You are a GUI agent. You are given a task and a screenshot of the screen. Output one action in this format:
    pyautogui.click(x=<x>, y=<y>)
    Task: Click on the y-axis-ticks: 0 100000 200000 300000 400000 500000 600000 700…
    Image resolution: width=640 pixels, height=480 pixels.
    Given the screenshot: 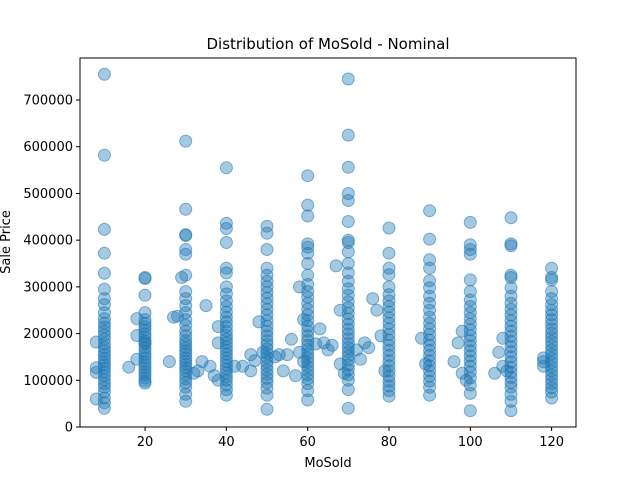 What is the action you would take?
    pyautogui.click(x=51, y=265)
    